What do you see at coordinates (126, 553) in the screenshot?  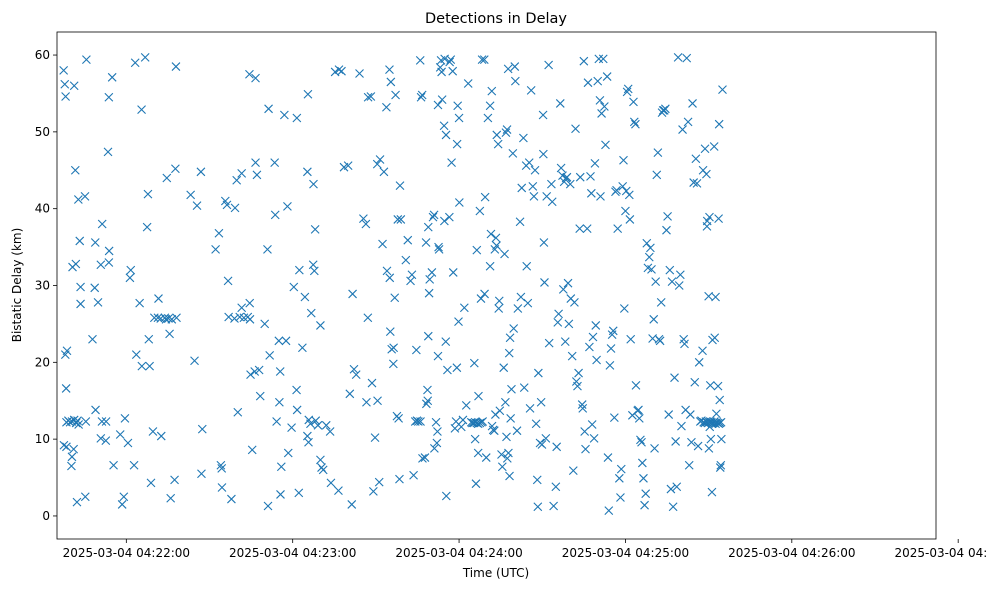 I see `x-tick-label: 2025-03-04 04:22:00` at bounding box center [126, 553].